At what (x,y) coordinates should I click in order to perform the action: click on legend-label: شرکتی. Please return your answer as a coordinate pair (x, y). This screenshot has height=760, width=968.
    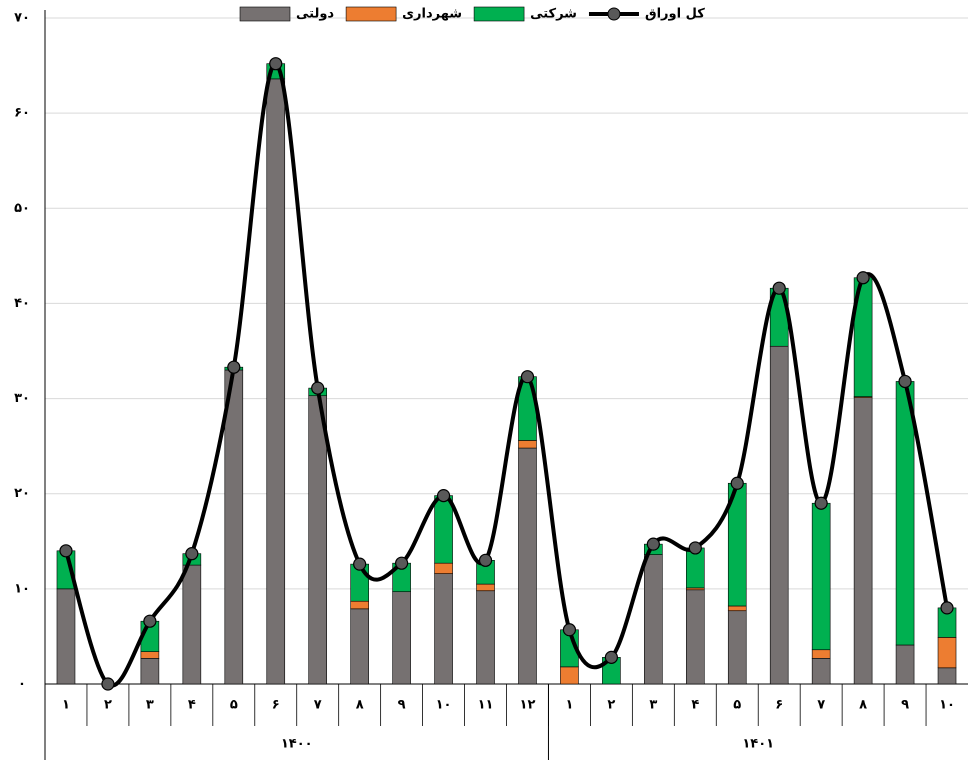
    Looking at the image, I should click on (553, 14).